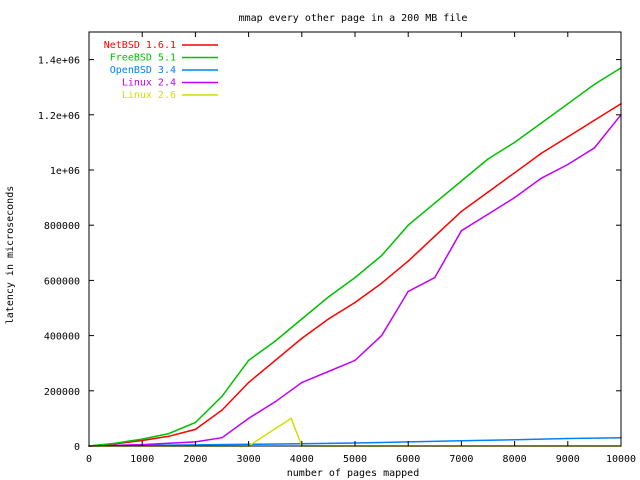 The height and width of the screenshot is (480, 640). I want to click on y-tick-label: 0, so click(77, 447).